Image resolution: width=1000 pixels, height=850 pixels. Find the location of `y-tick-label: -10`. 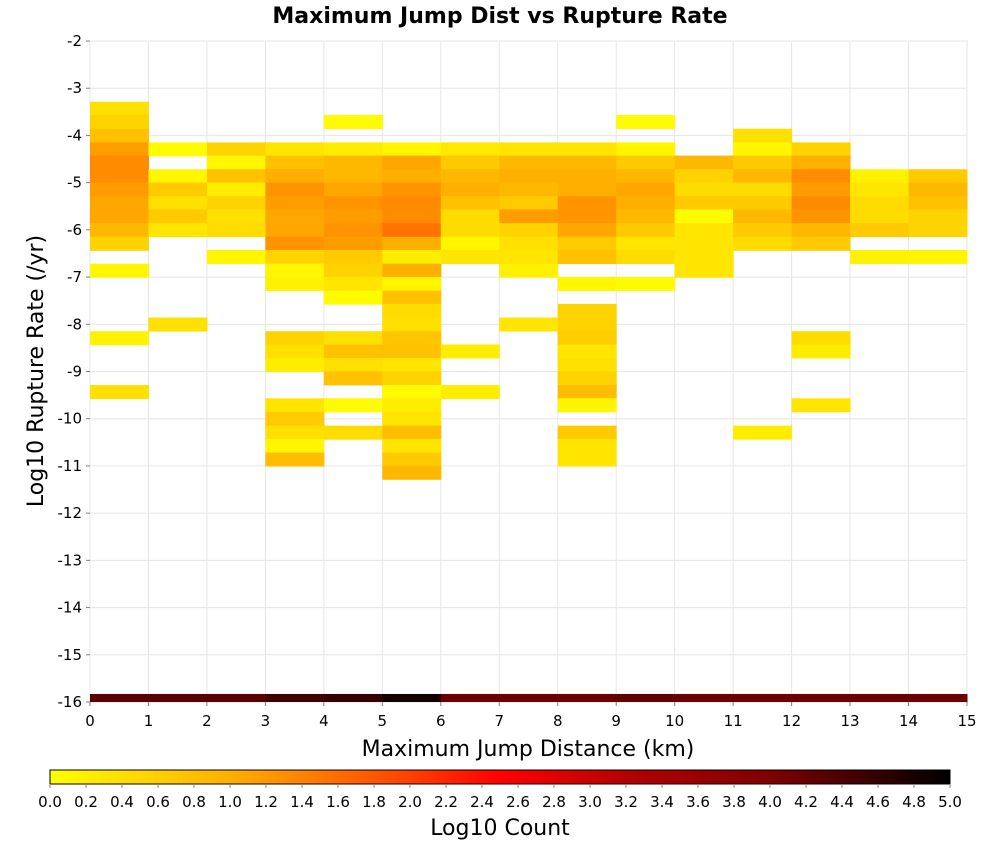

y-tick-label: -10 is located at coordinates (70, 419).